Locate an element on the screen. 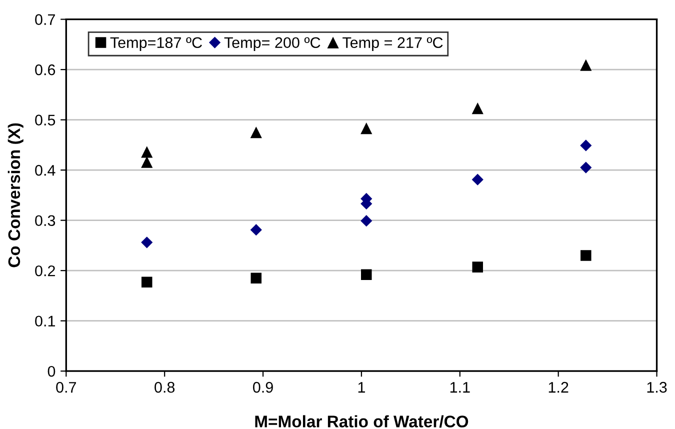  y-tick-label: 0.7 is located at coordinates (45, 19).